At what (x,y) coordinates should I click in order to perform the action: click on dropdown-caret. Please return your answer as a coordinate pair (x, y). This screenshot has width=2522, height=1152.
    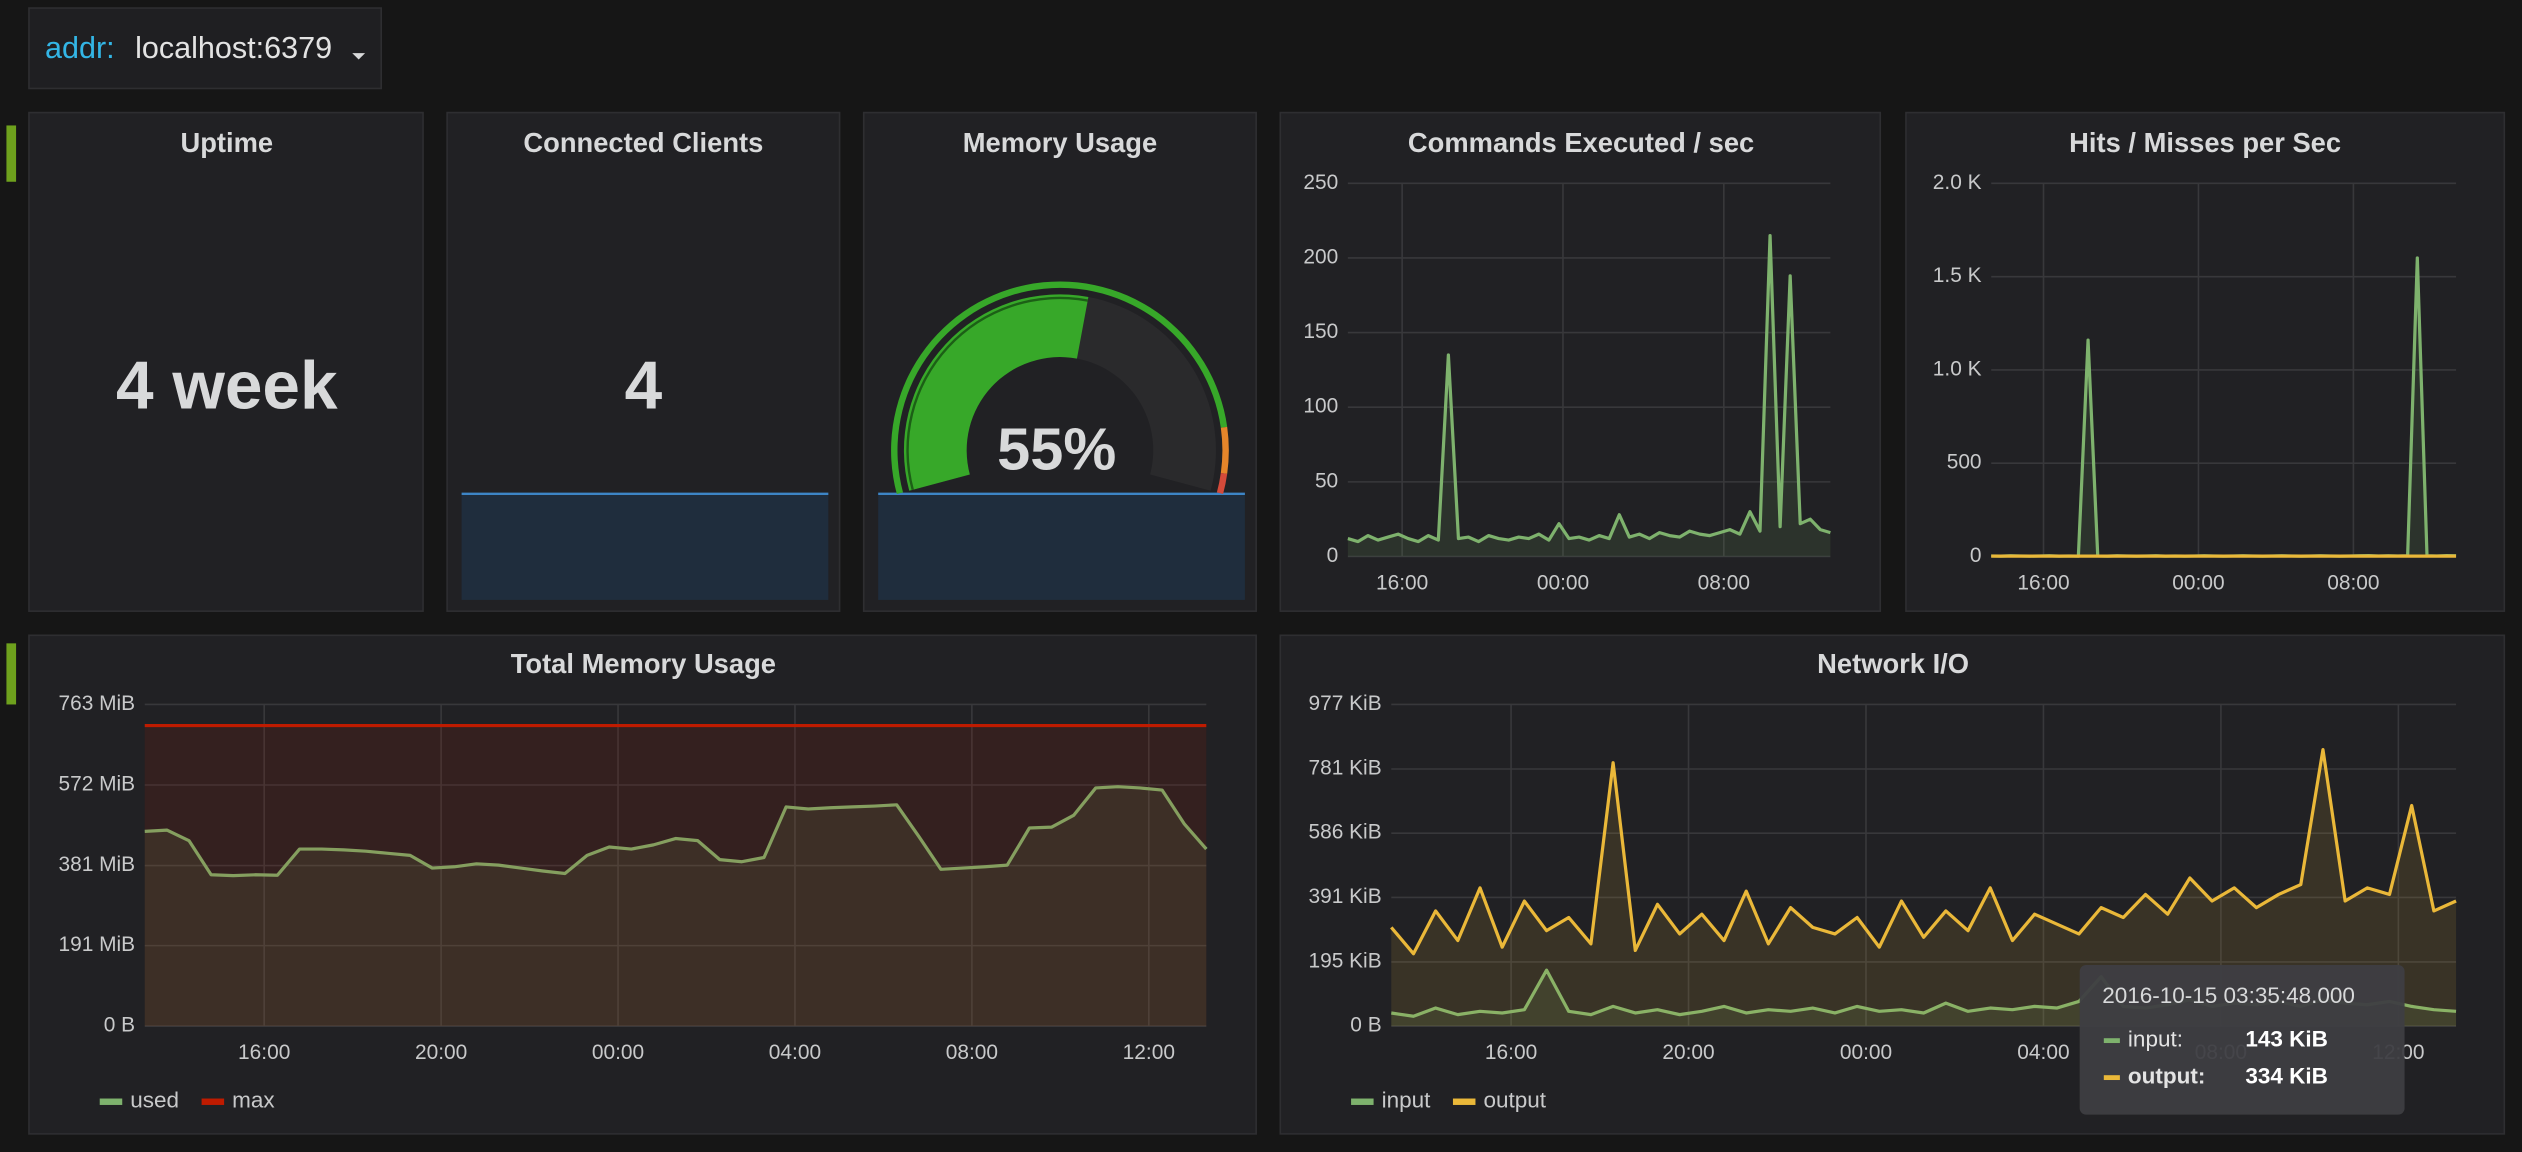
    Looking at the image, I should click on (359, 56).